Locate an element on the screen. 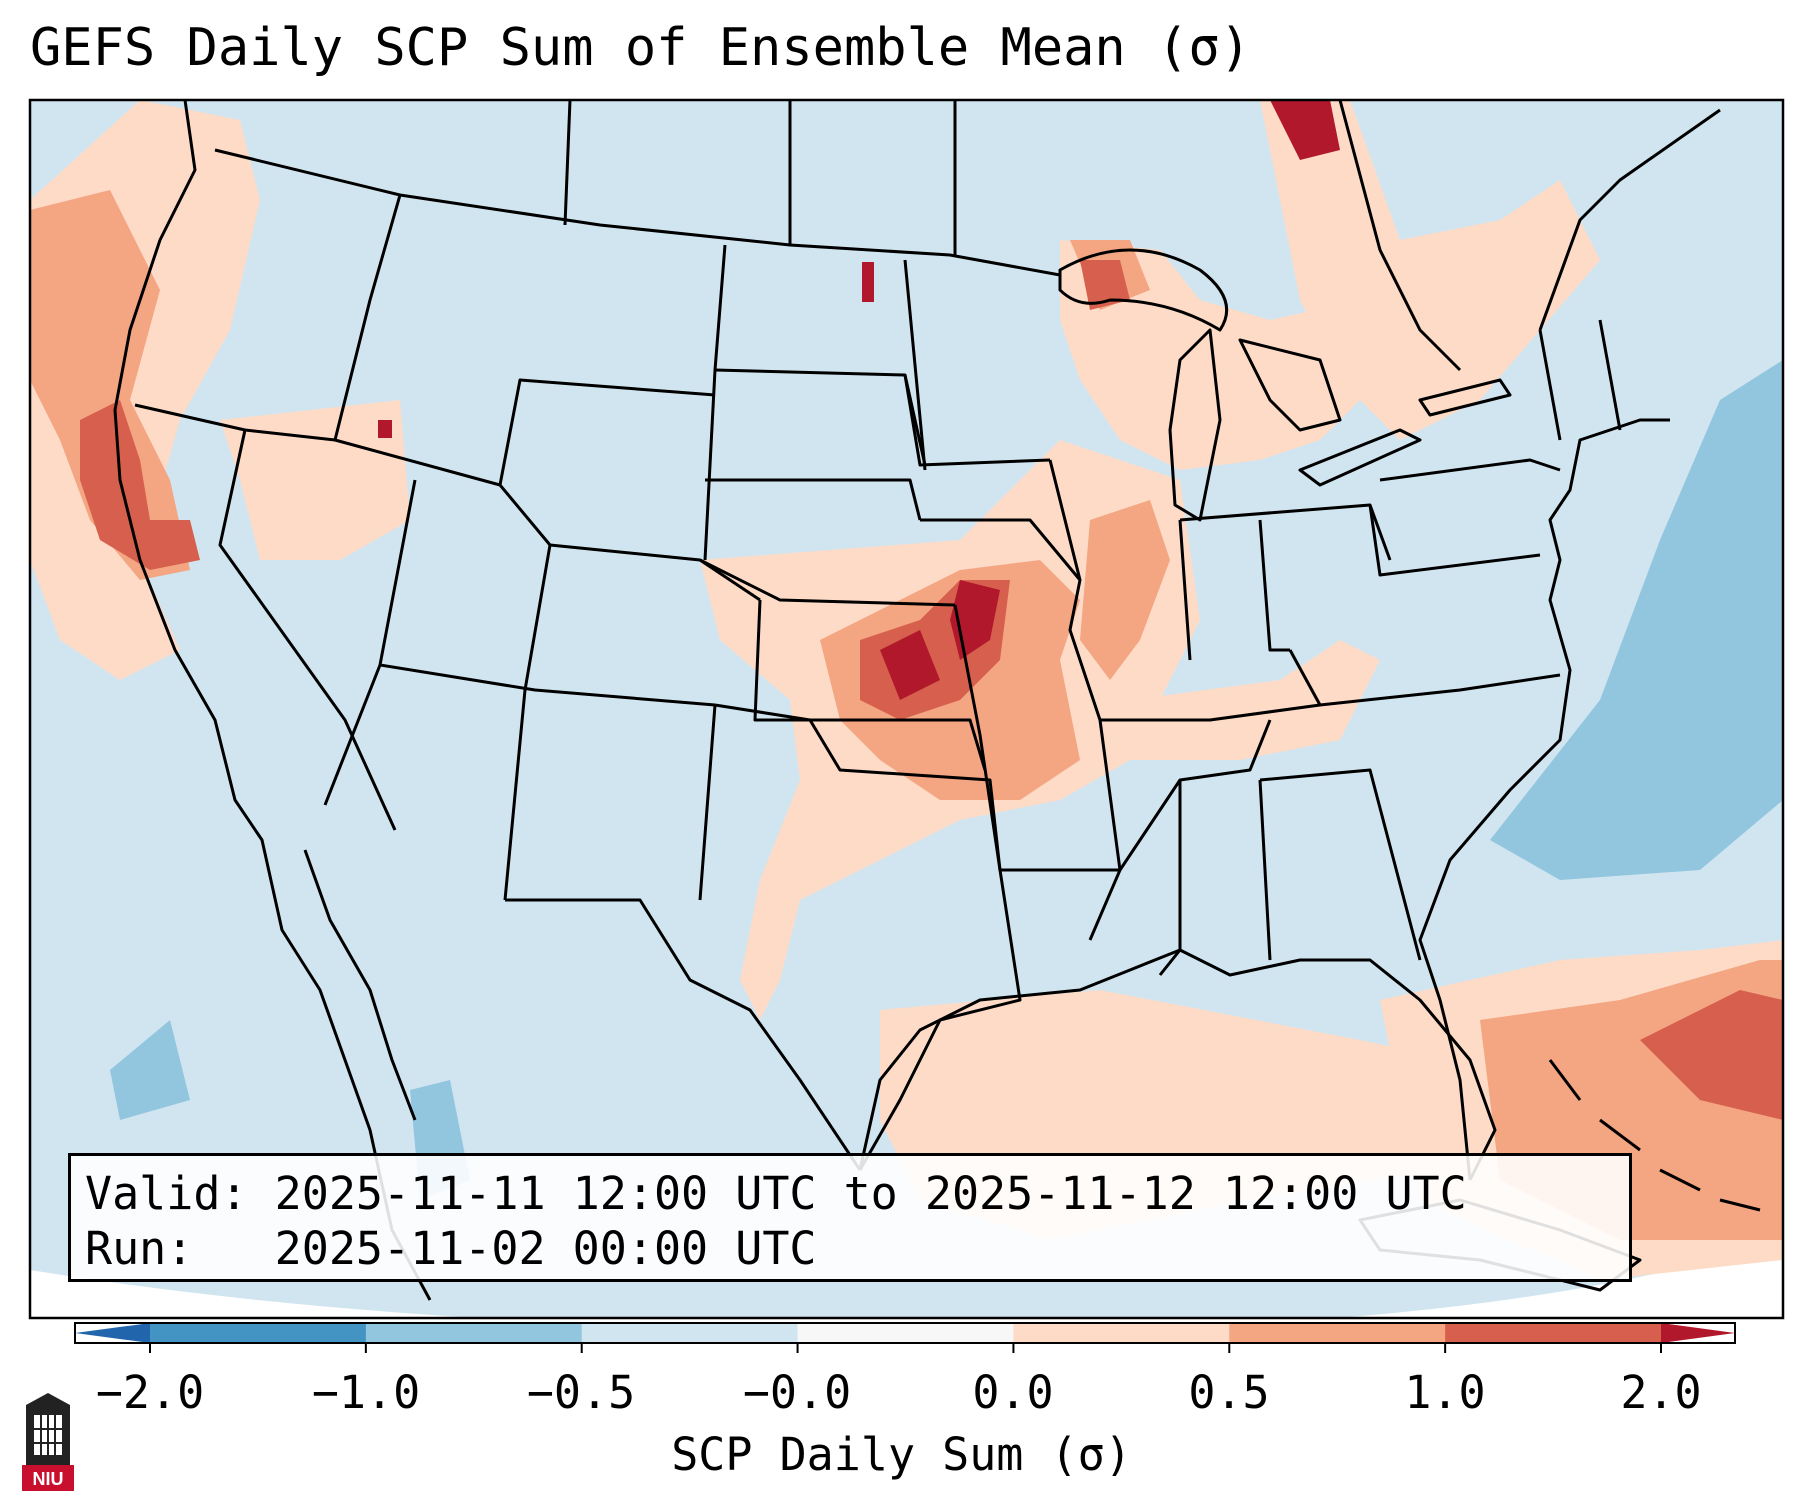 Image resolution: width=1803 pixels, height=1506 pixels. niu-tower-icon: NIU is located at coordinates (48, 1442).